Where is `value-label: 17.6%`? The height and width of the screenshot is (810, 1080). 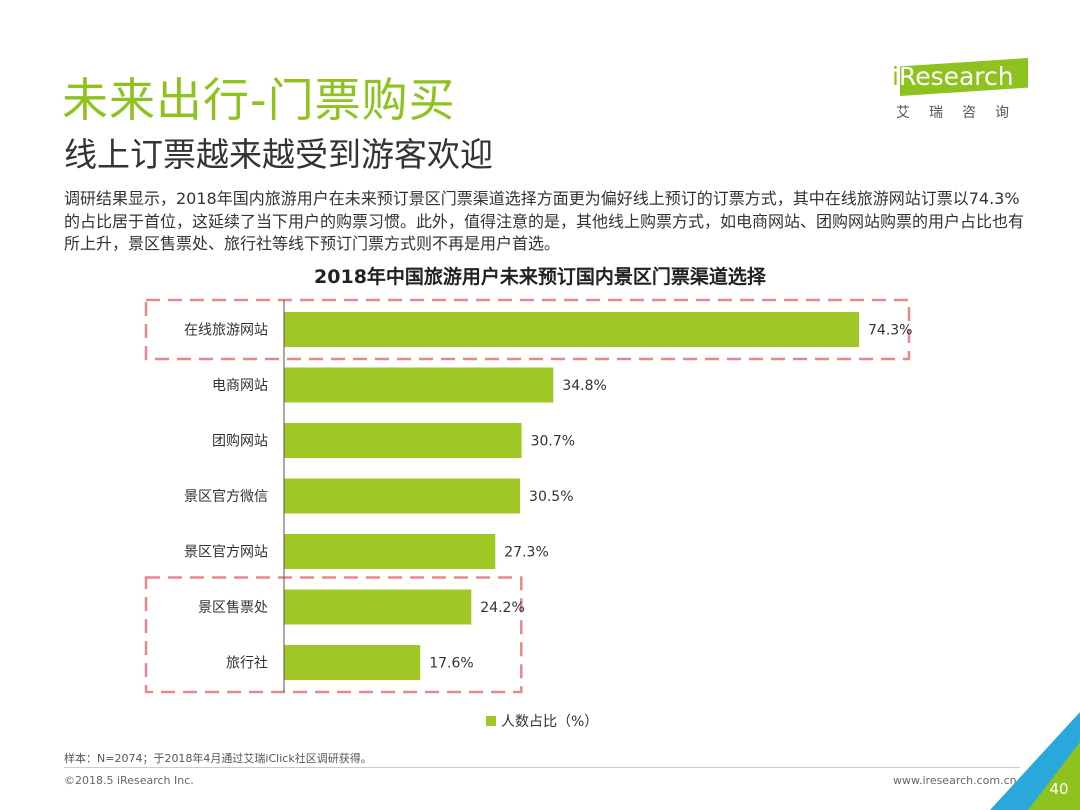
value-label: 17.6% is located at coordinates (451, 664).